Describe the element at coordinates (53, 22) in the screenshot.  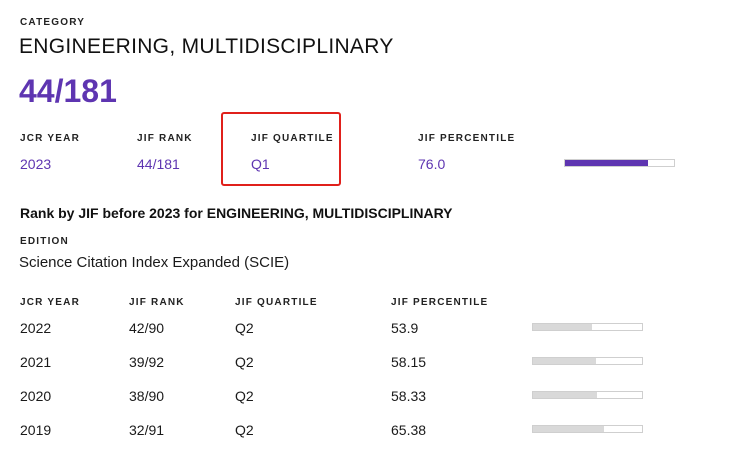
I see `category-label: CATEGORY` at that location.